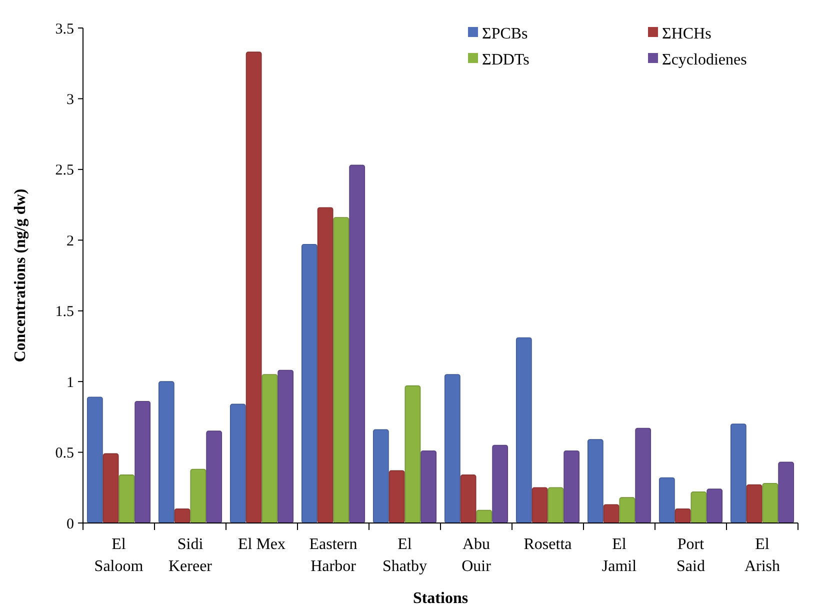  I want to click on y-tick-label: 0.5, so click(64, 454).